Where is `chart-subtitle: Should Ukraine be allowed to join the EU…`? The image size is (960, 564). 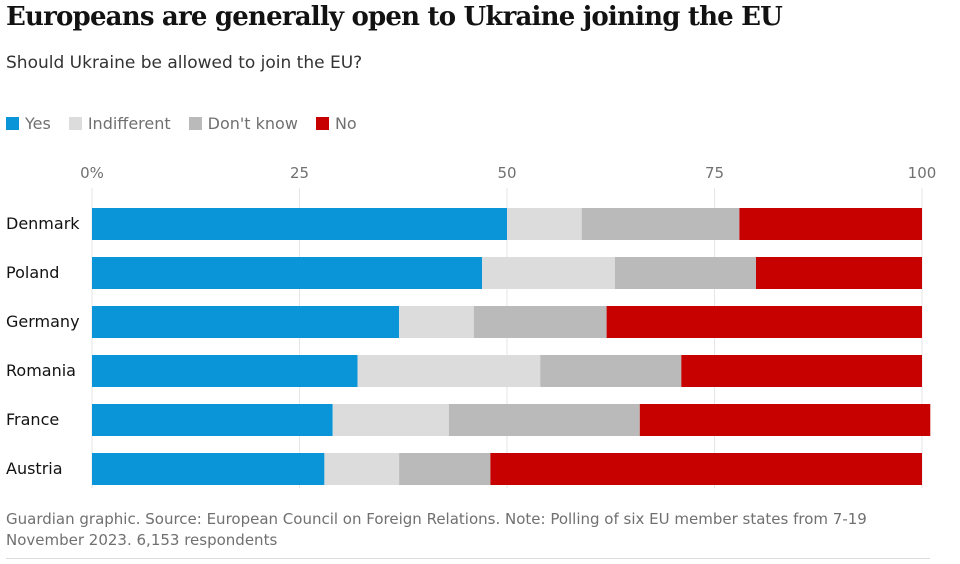
chart-subtitle: Should Ukraine be allowed to join the EU… is located at coordinates (184, 63).